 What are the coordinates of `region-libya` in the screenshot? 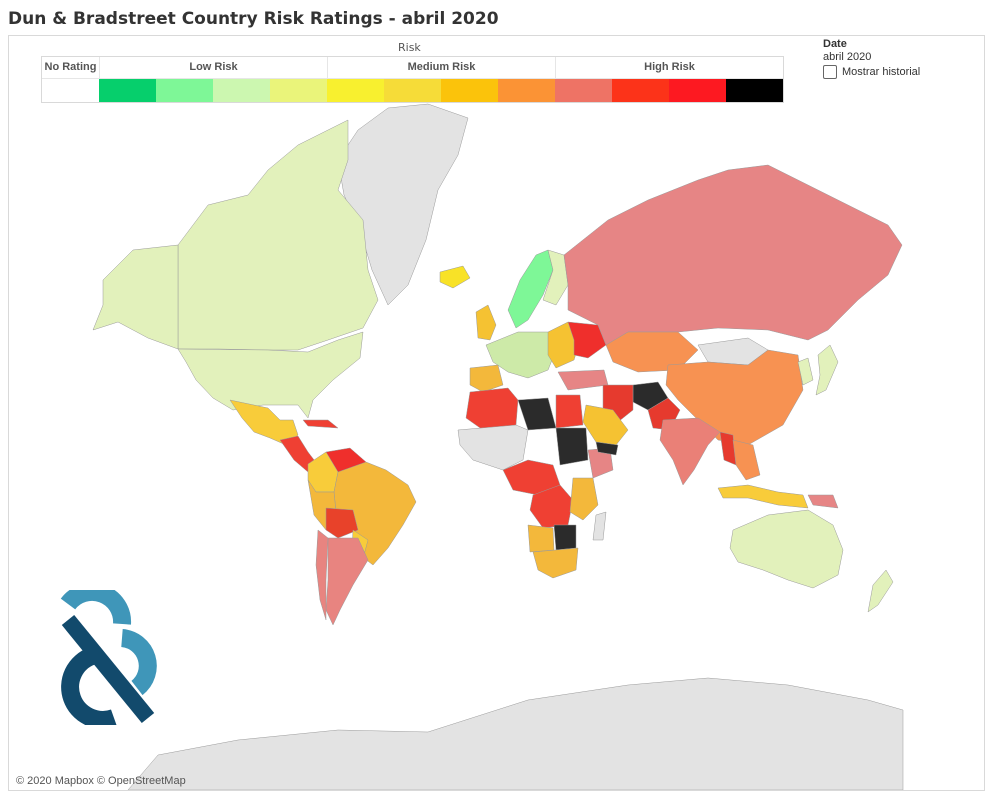 It's located at (537, 414).